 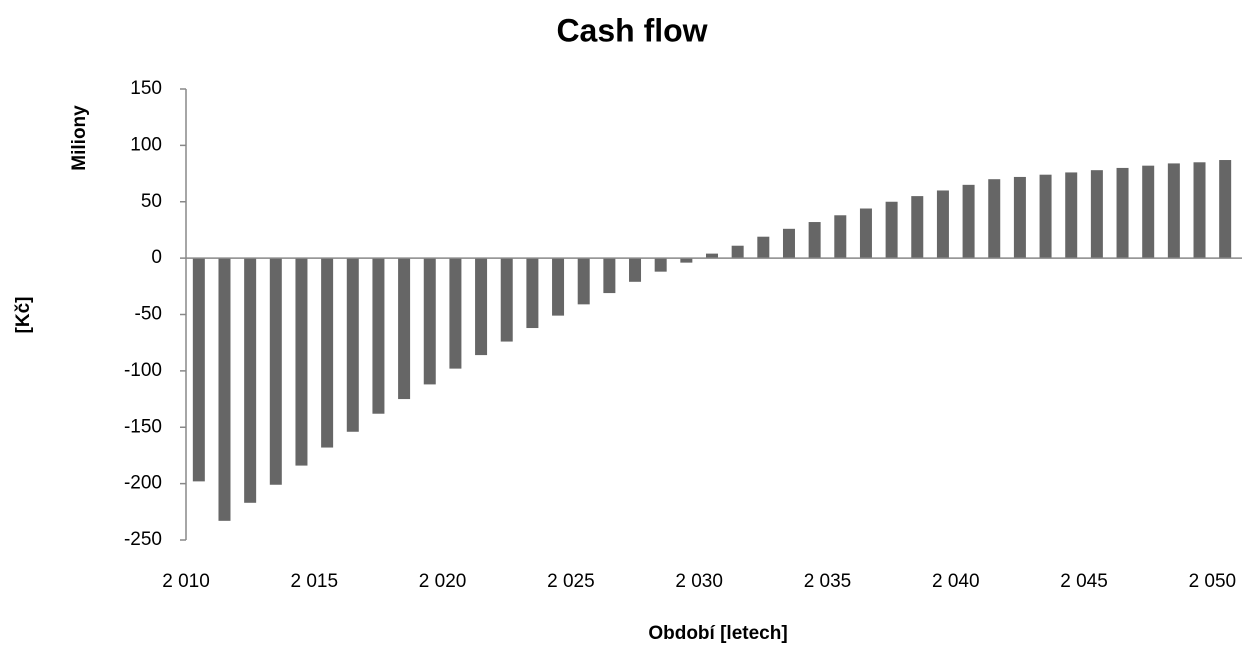 I want to click on y-tick-label: -200, so click(x=143, y=483).